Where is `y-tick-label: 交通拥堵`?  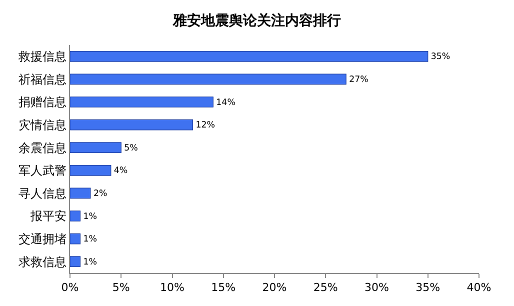
y-tick-label: 交通拥堵 is located at coordinates (42, 239).